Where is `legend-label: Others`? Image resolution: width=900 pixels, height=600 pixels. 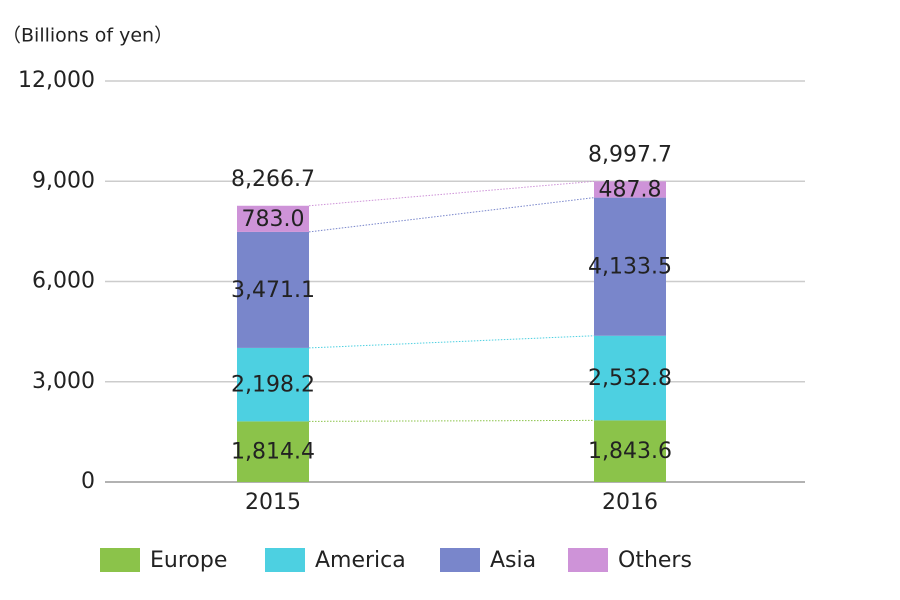 legend-label: Others is located at coordinates (655, 560).